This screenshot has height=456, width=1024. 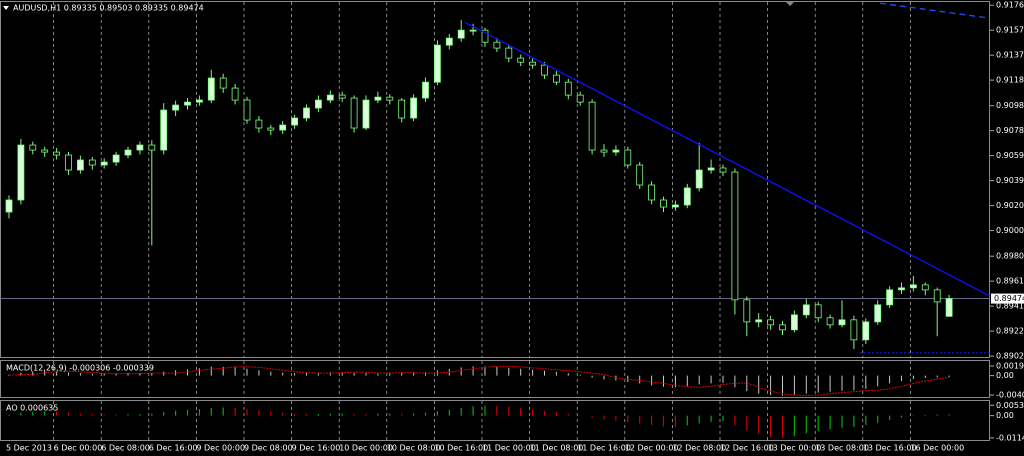 What do you see at coordinates (1010, 180) in the screenshot?
I see `y-tick-label: 0.90395` at bounding box center [1010, 180].